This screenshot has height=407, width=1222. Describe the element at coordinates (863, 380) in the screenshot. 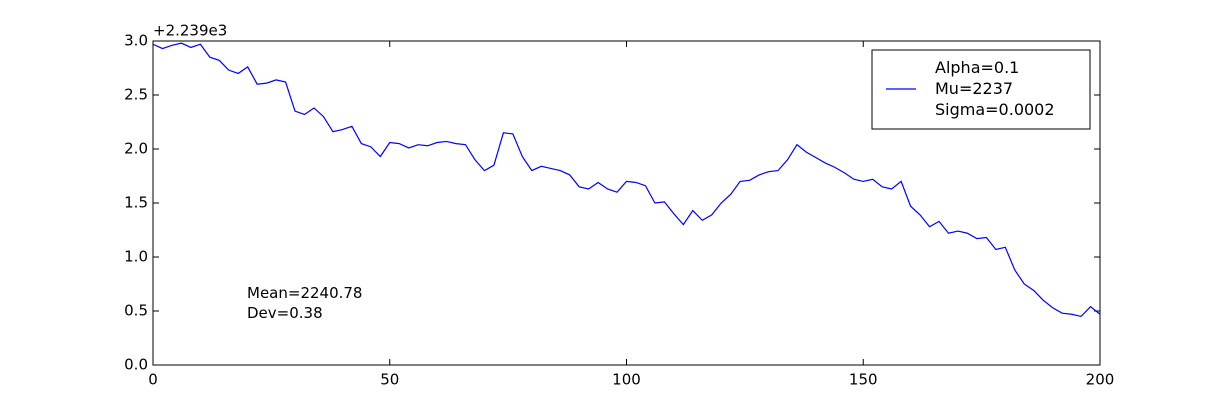

I see `x-tick-label: 150` at that location.